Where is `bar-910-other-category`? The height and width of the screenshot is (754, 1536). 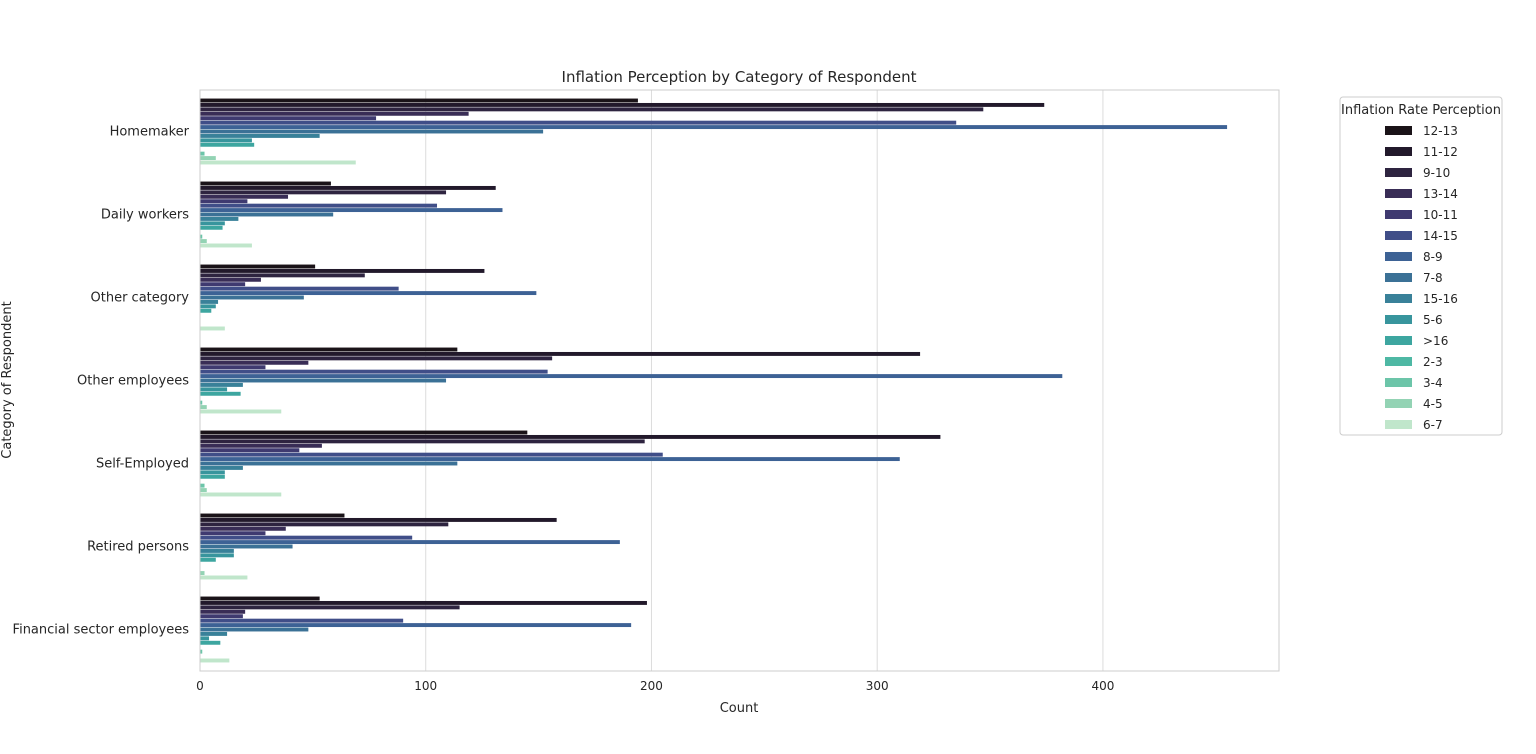 bar-910-other-category is located at coordinates (282, 275).